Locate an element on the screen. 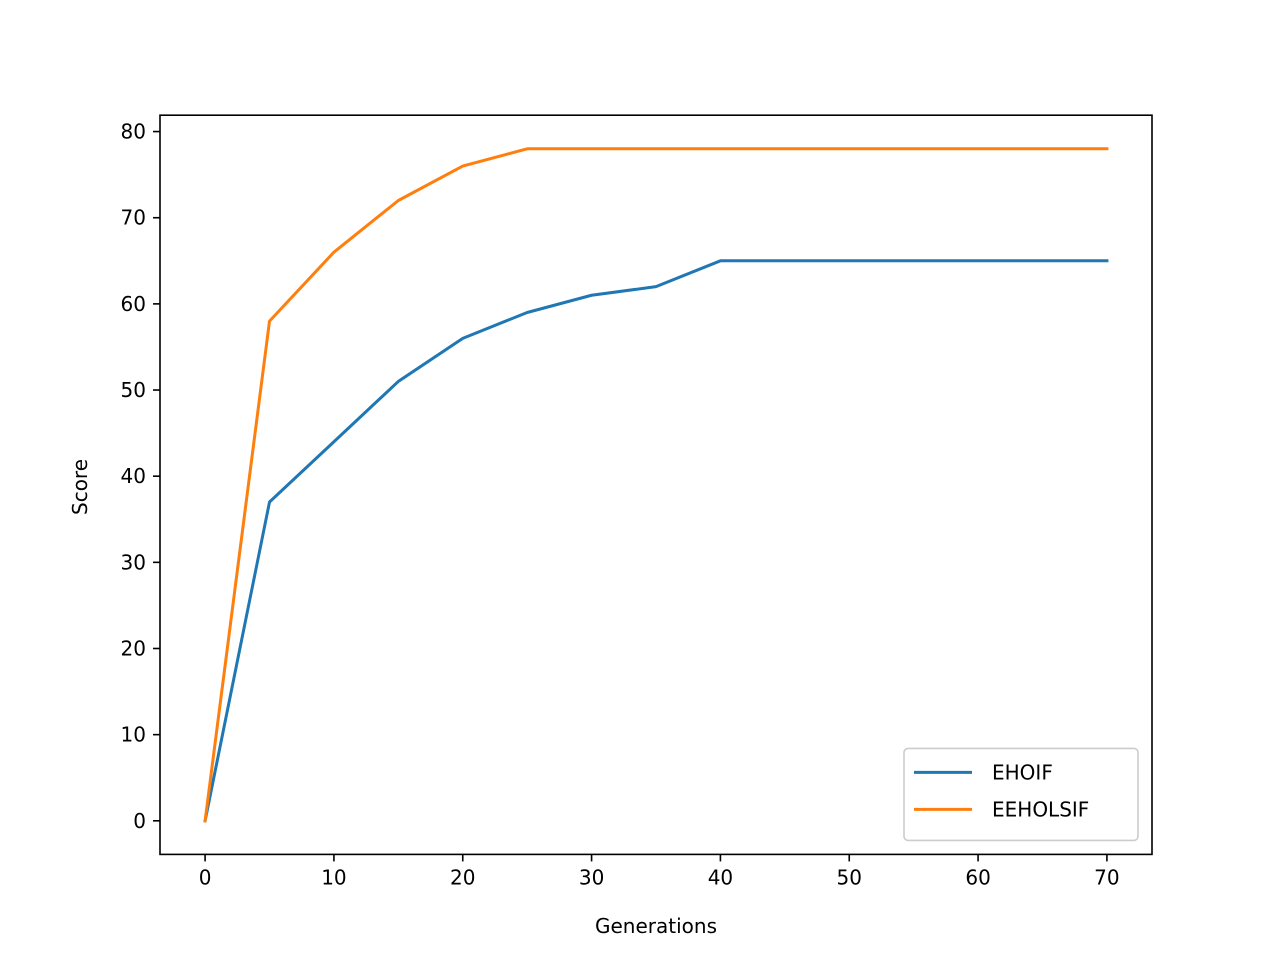 This screenshot has height=960, width=1280. y-tick-label: 80 is located at coordinates (133, 132).